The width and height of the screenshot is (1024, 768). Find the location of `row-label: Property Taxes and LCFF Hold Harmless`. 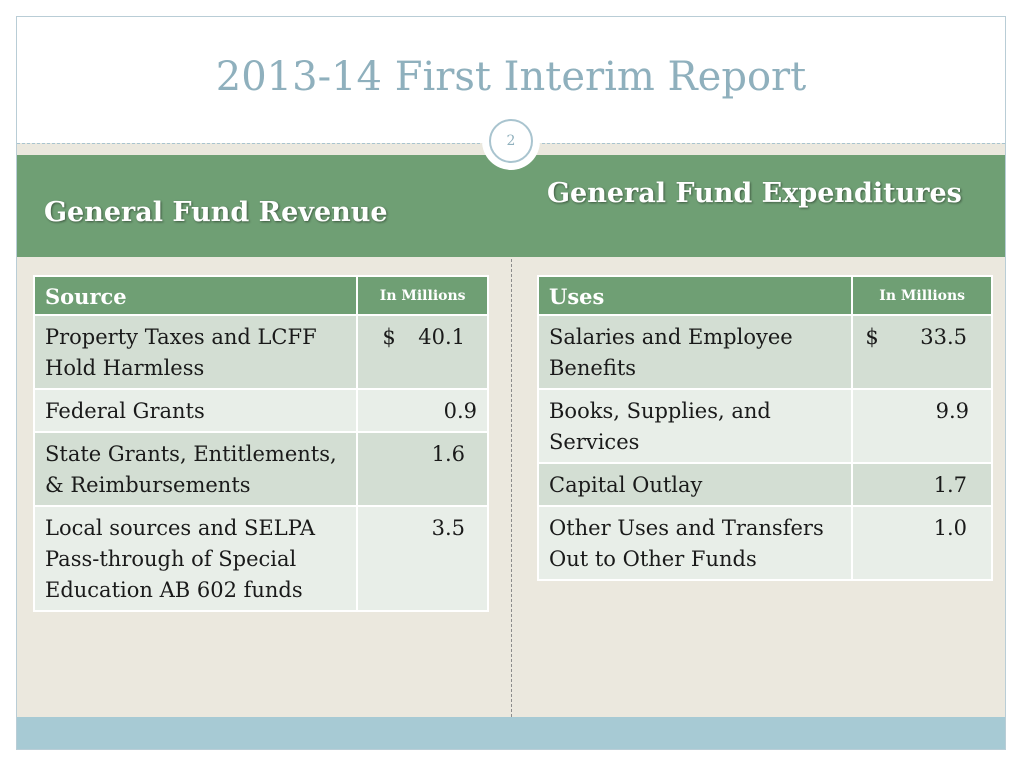

row-label: Property Taxes and LCFF Hold Harmless is located at coordinates (195, 352).